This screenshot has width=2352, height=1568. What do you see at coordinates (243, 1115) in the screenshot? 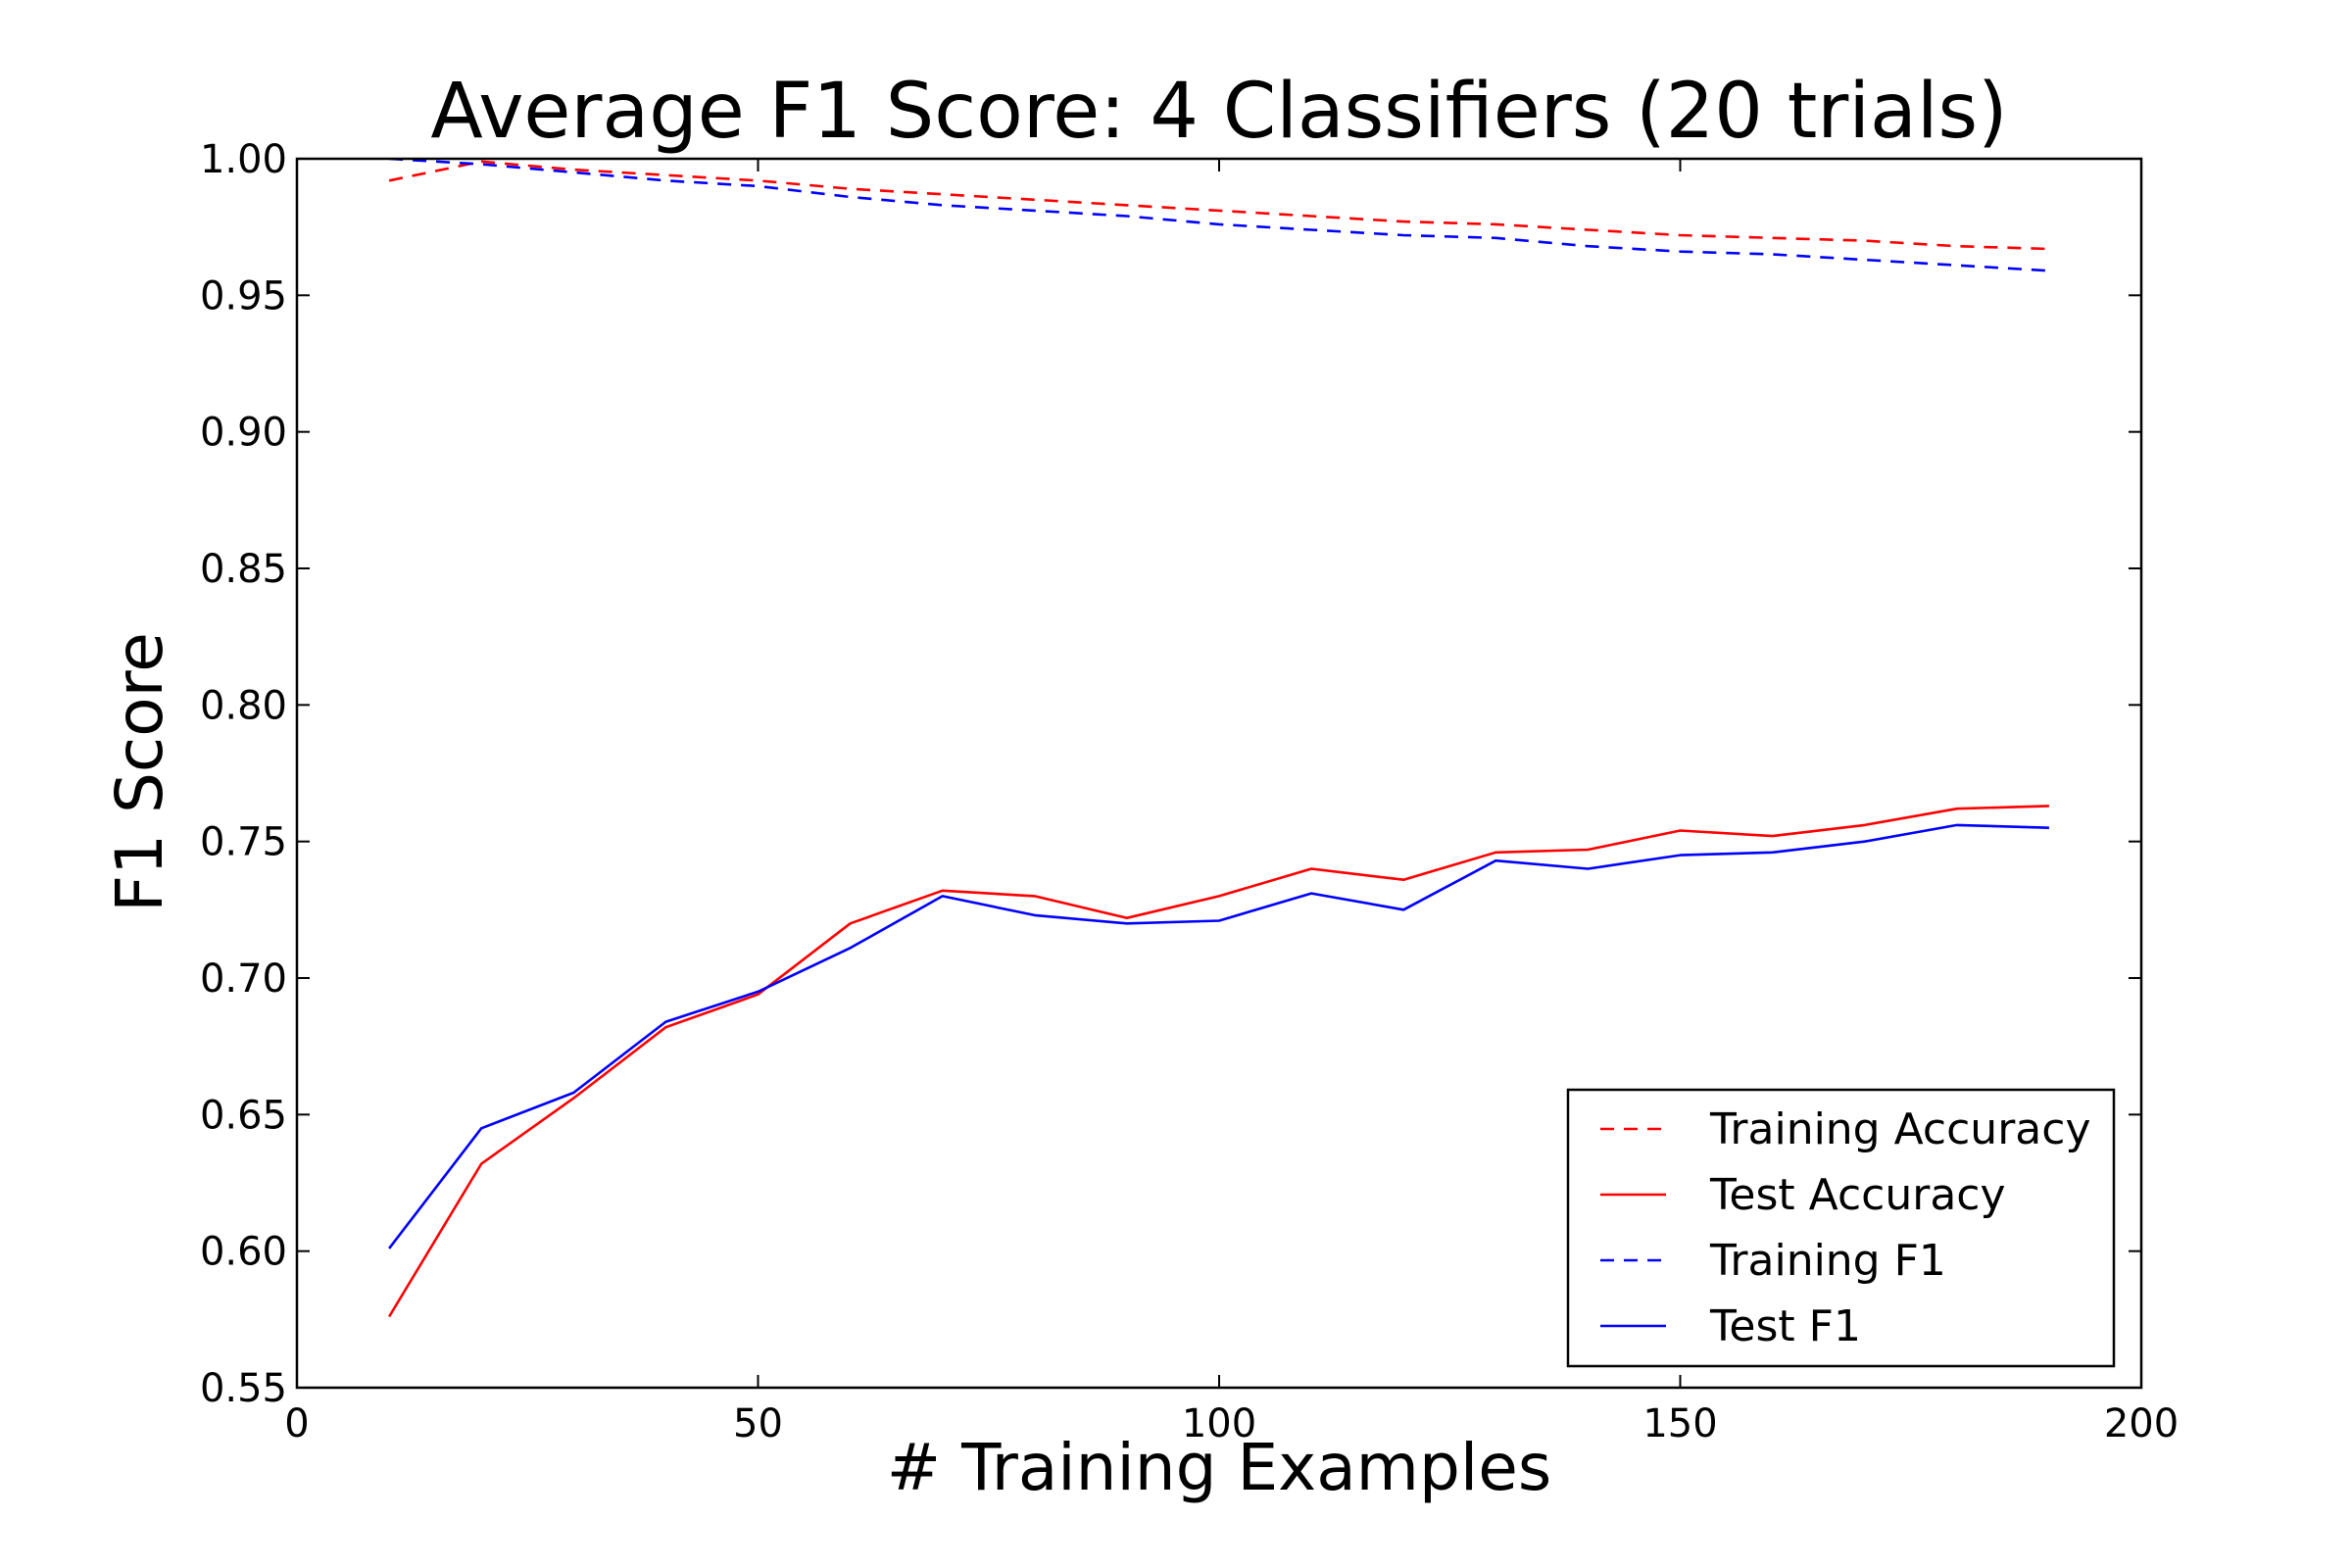
I see `y-tick-label: 0.65` at bounding box center [243, 1115].